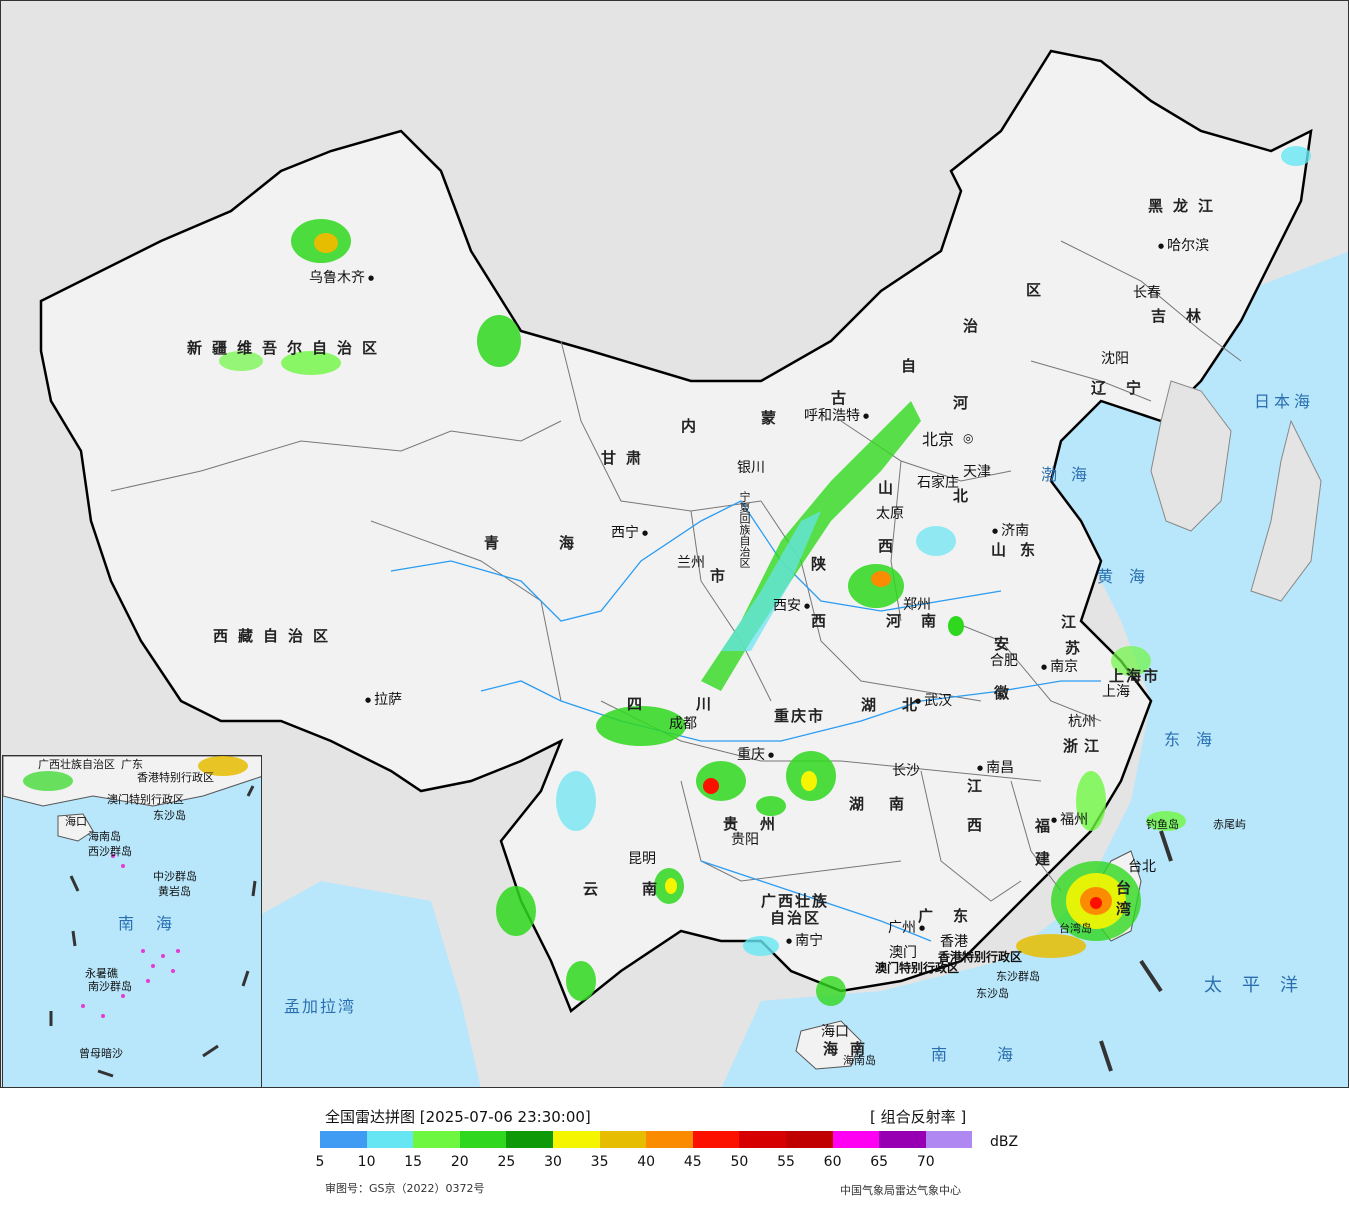 The image size is (1349, 1208). I want to click on city-urumqi: 乌鲁木齐, so click(341, 278).